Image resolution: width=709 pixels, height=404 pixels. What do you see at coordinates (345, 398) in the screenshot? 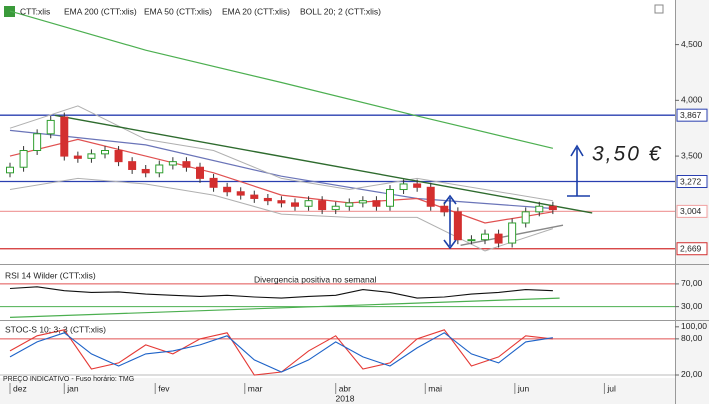
I see `year-label: 2018` at bounding box center [345, 398].